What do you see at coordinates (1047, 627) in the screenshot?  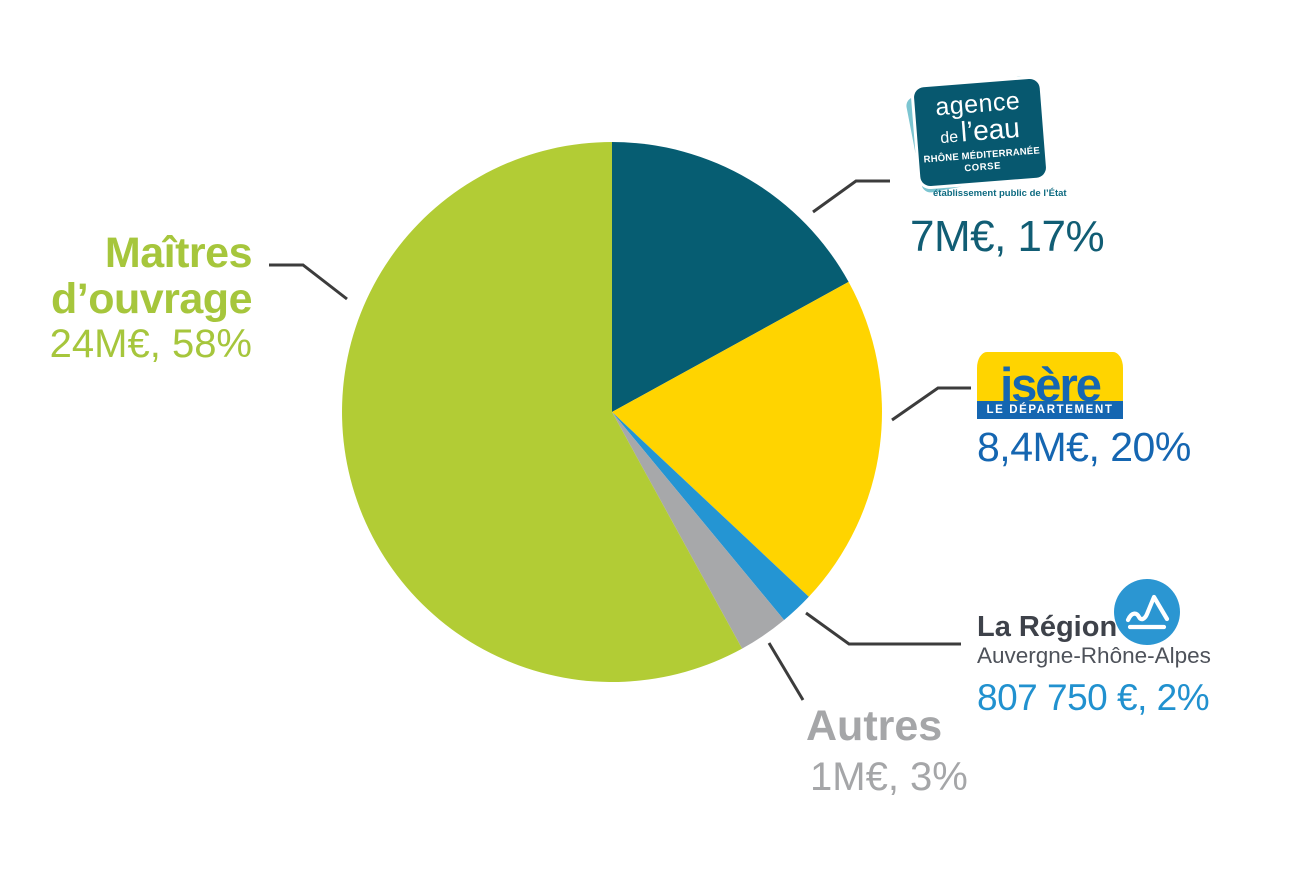 I see `region-name-text: La Région` at bounding box center [1047, 627].